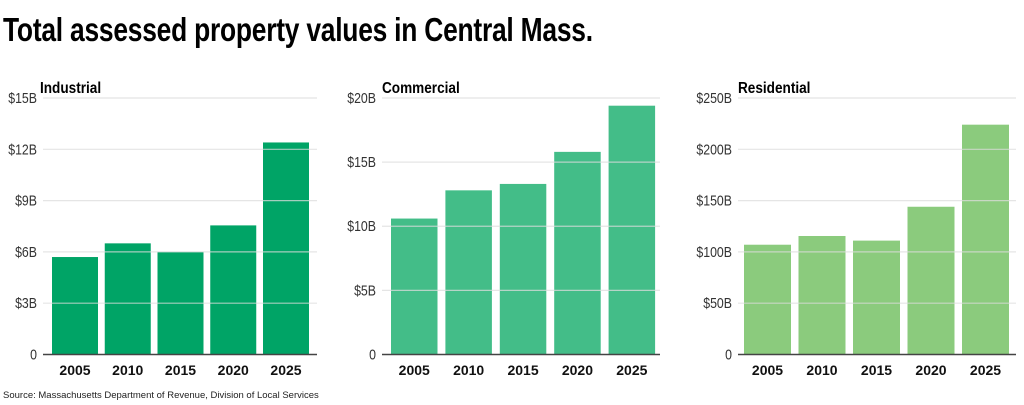 Image resolution: width=1024 pixels, height=405 pixels. What do you see at coordinates (286, 248) in the screenshot?
I see `industrial-bar-2025` at bounding box center [286, 248].